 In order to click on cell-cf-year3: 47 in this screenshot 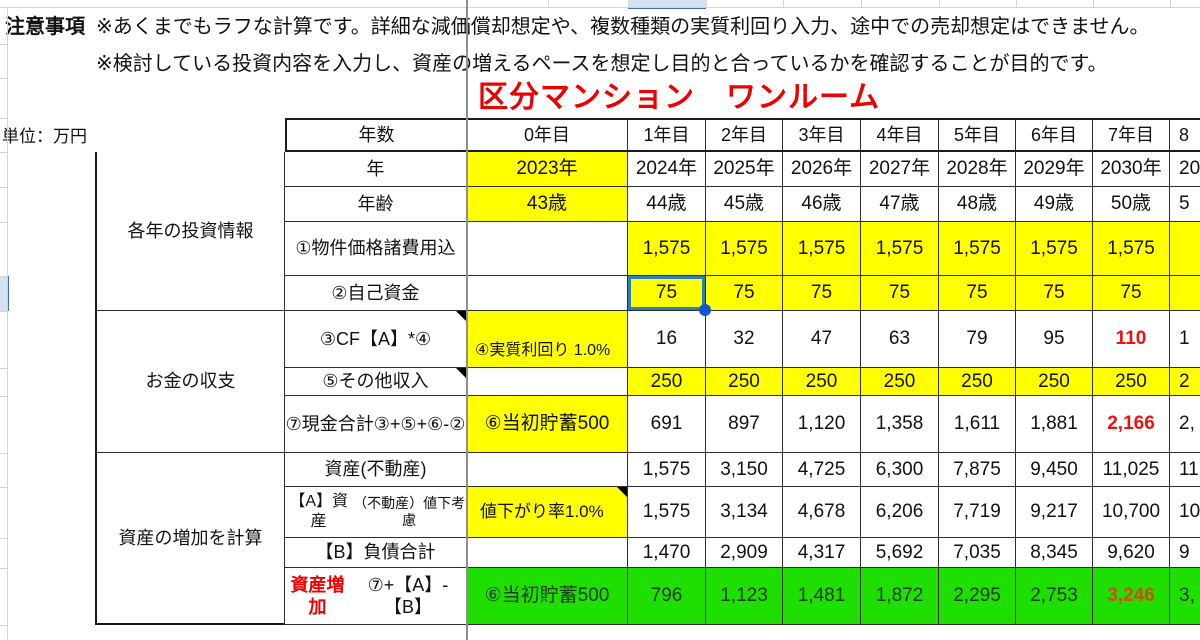, I will do `click(822, 339)`.